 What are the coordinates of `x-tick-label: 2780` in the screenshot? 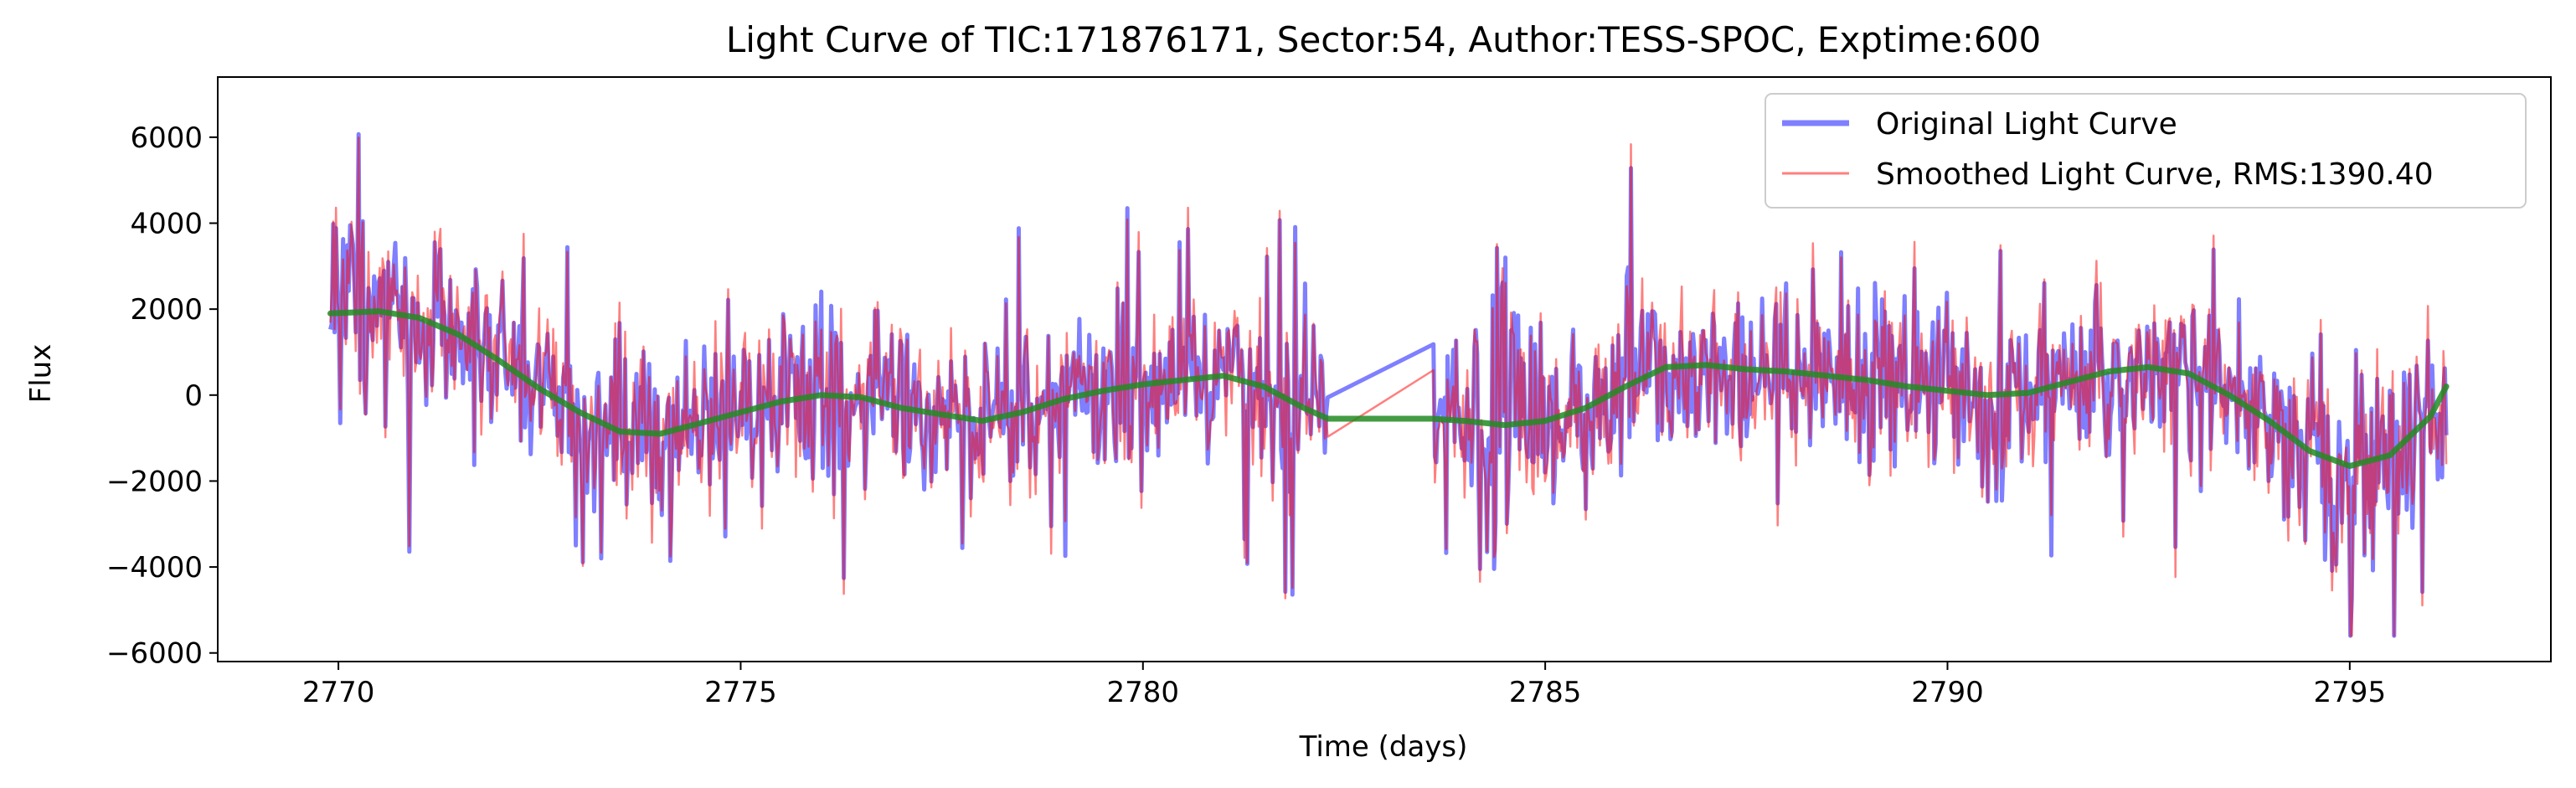 It's located at (1143, 692).